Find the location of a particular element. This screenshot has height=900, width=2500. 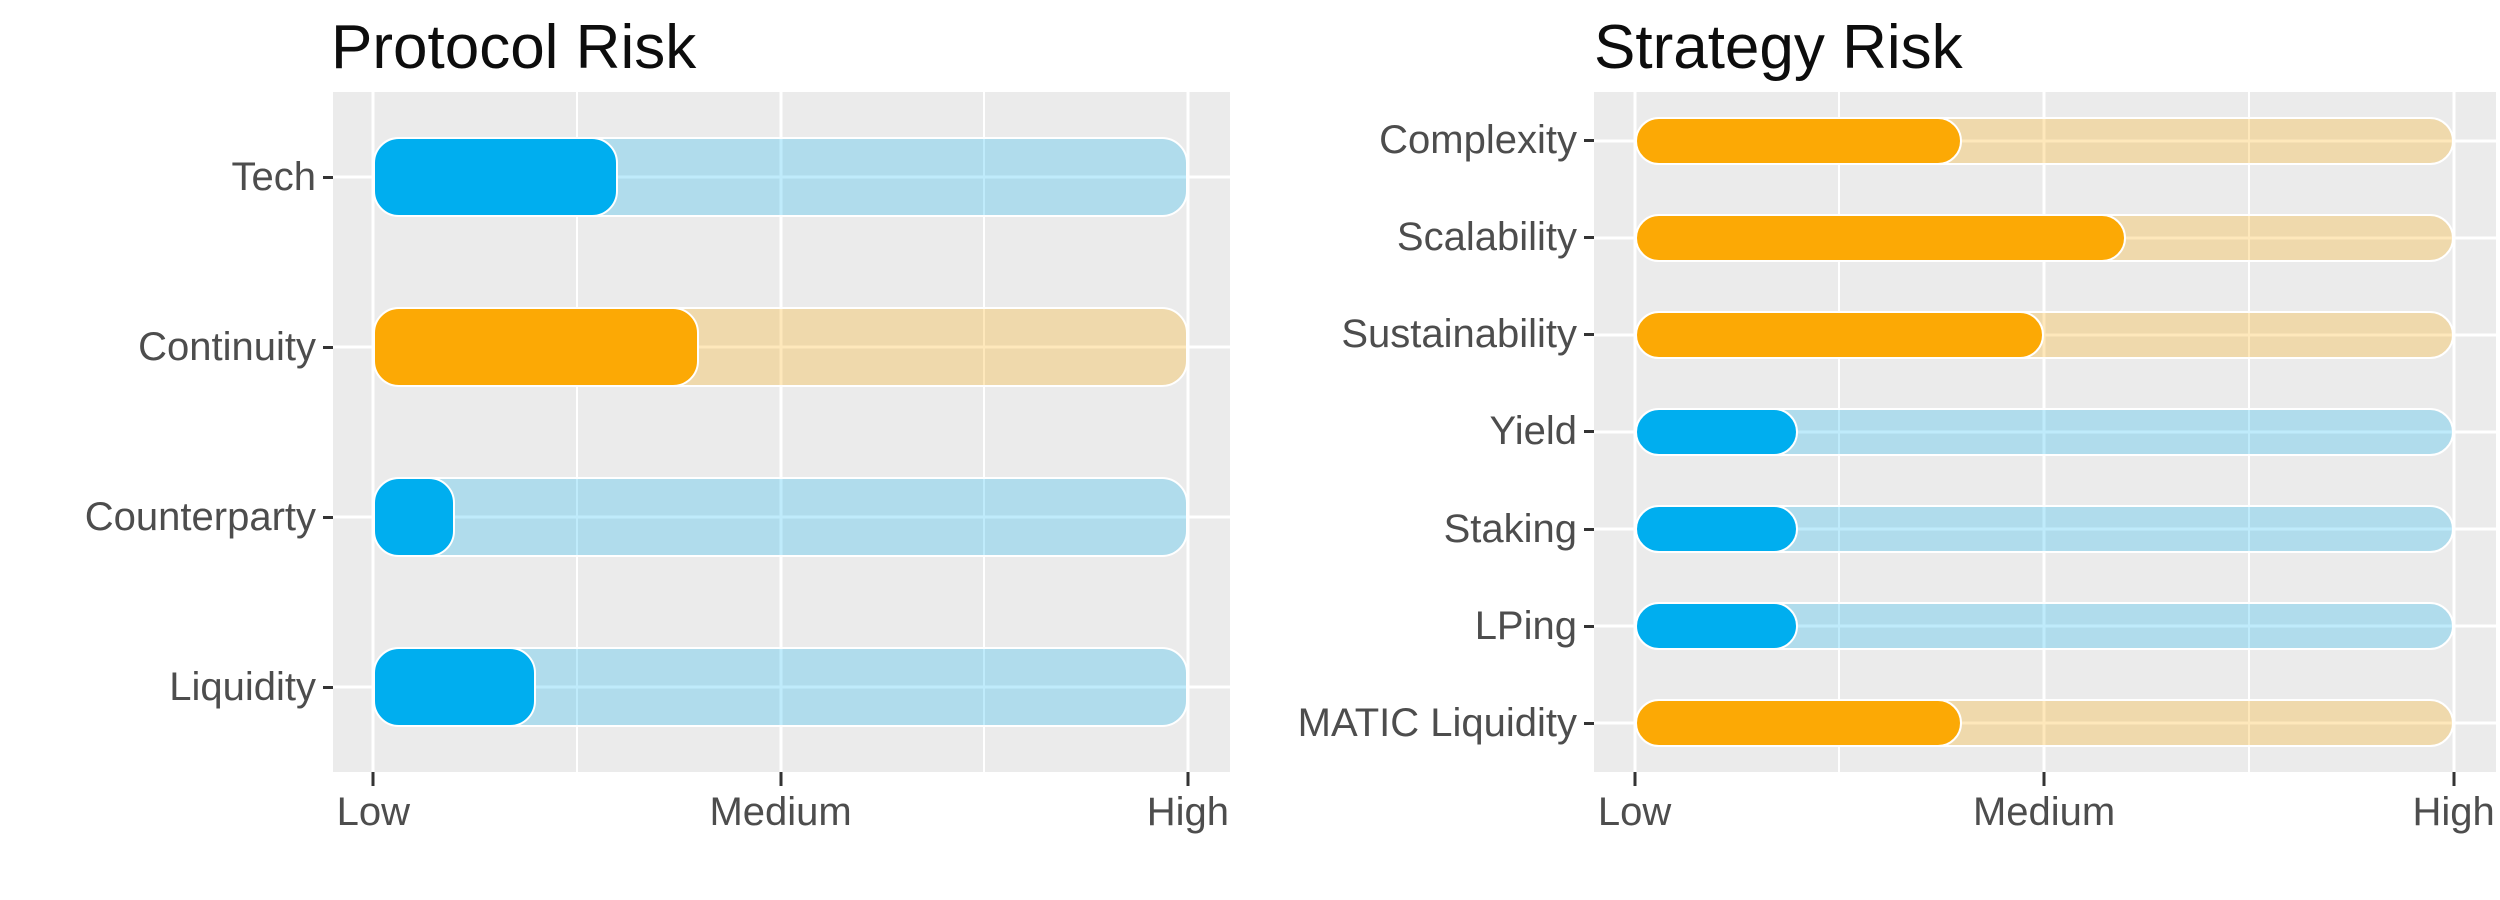

y-axis-row: Continuity is located at coordinates (166, 347).